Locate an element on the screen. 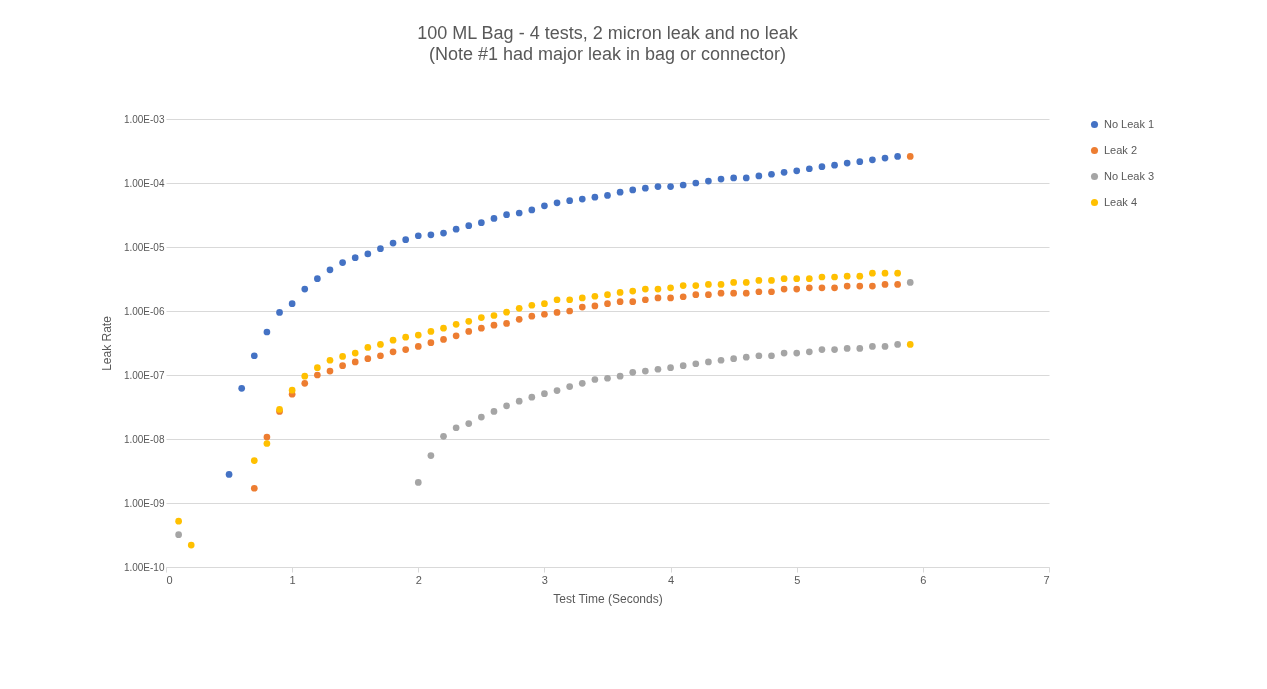 The image size is (1267, 689). y-tick-label: 1.00E-08 is located at coordinates (144, 439).